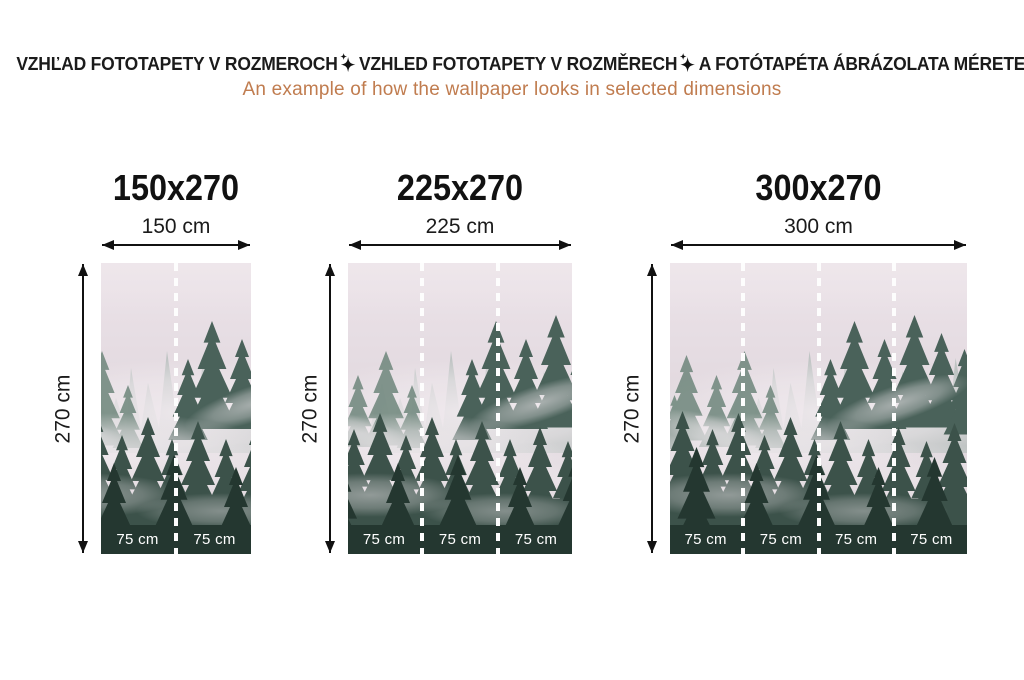 This screenshot has width=1024, height=680. I want to click on panel-segments: 75 cm 75 cm 75 cm 75 cm, so click(818, 408).